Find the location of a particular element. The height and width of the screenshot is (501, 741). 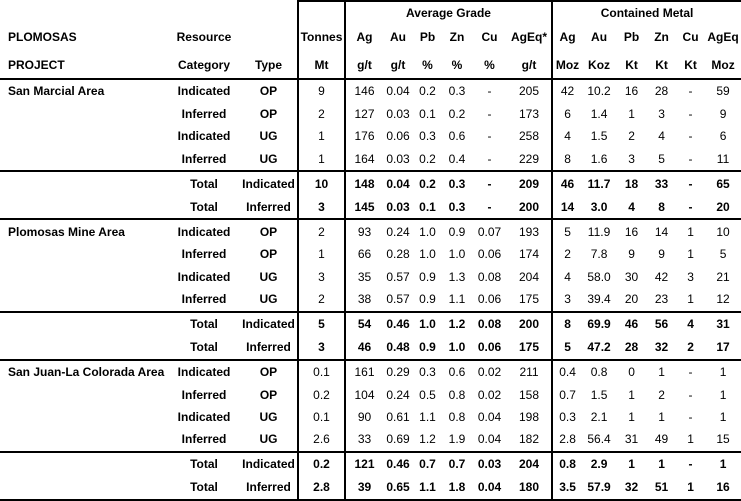

grade-cell-cu: - is located at coordinates (489, 183).